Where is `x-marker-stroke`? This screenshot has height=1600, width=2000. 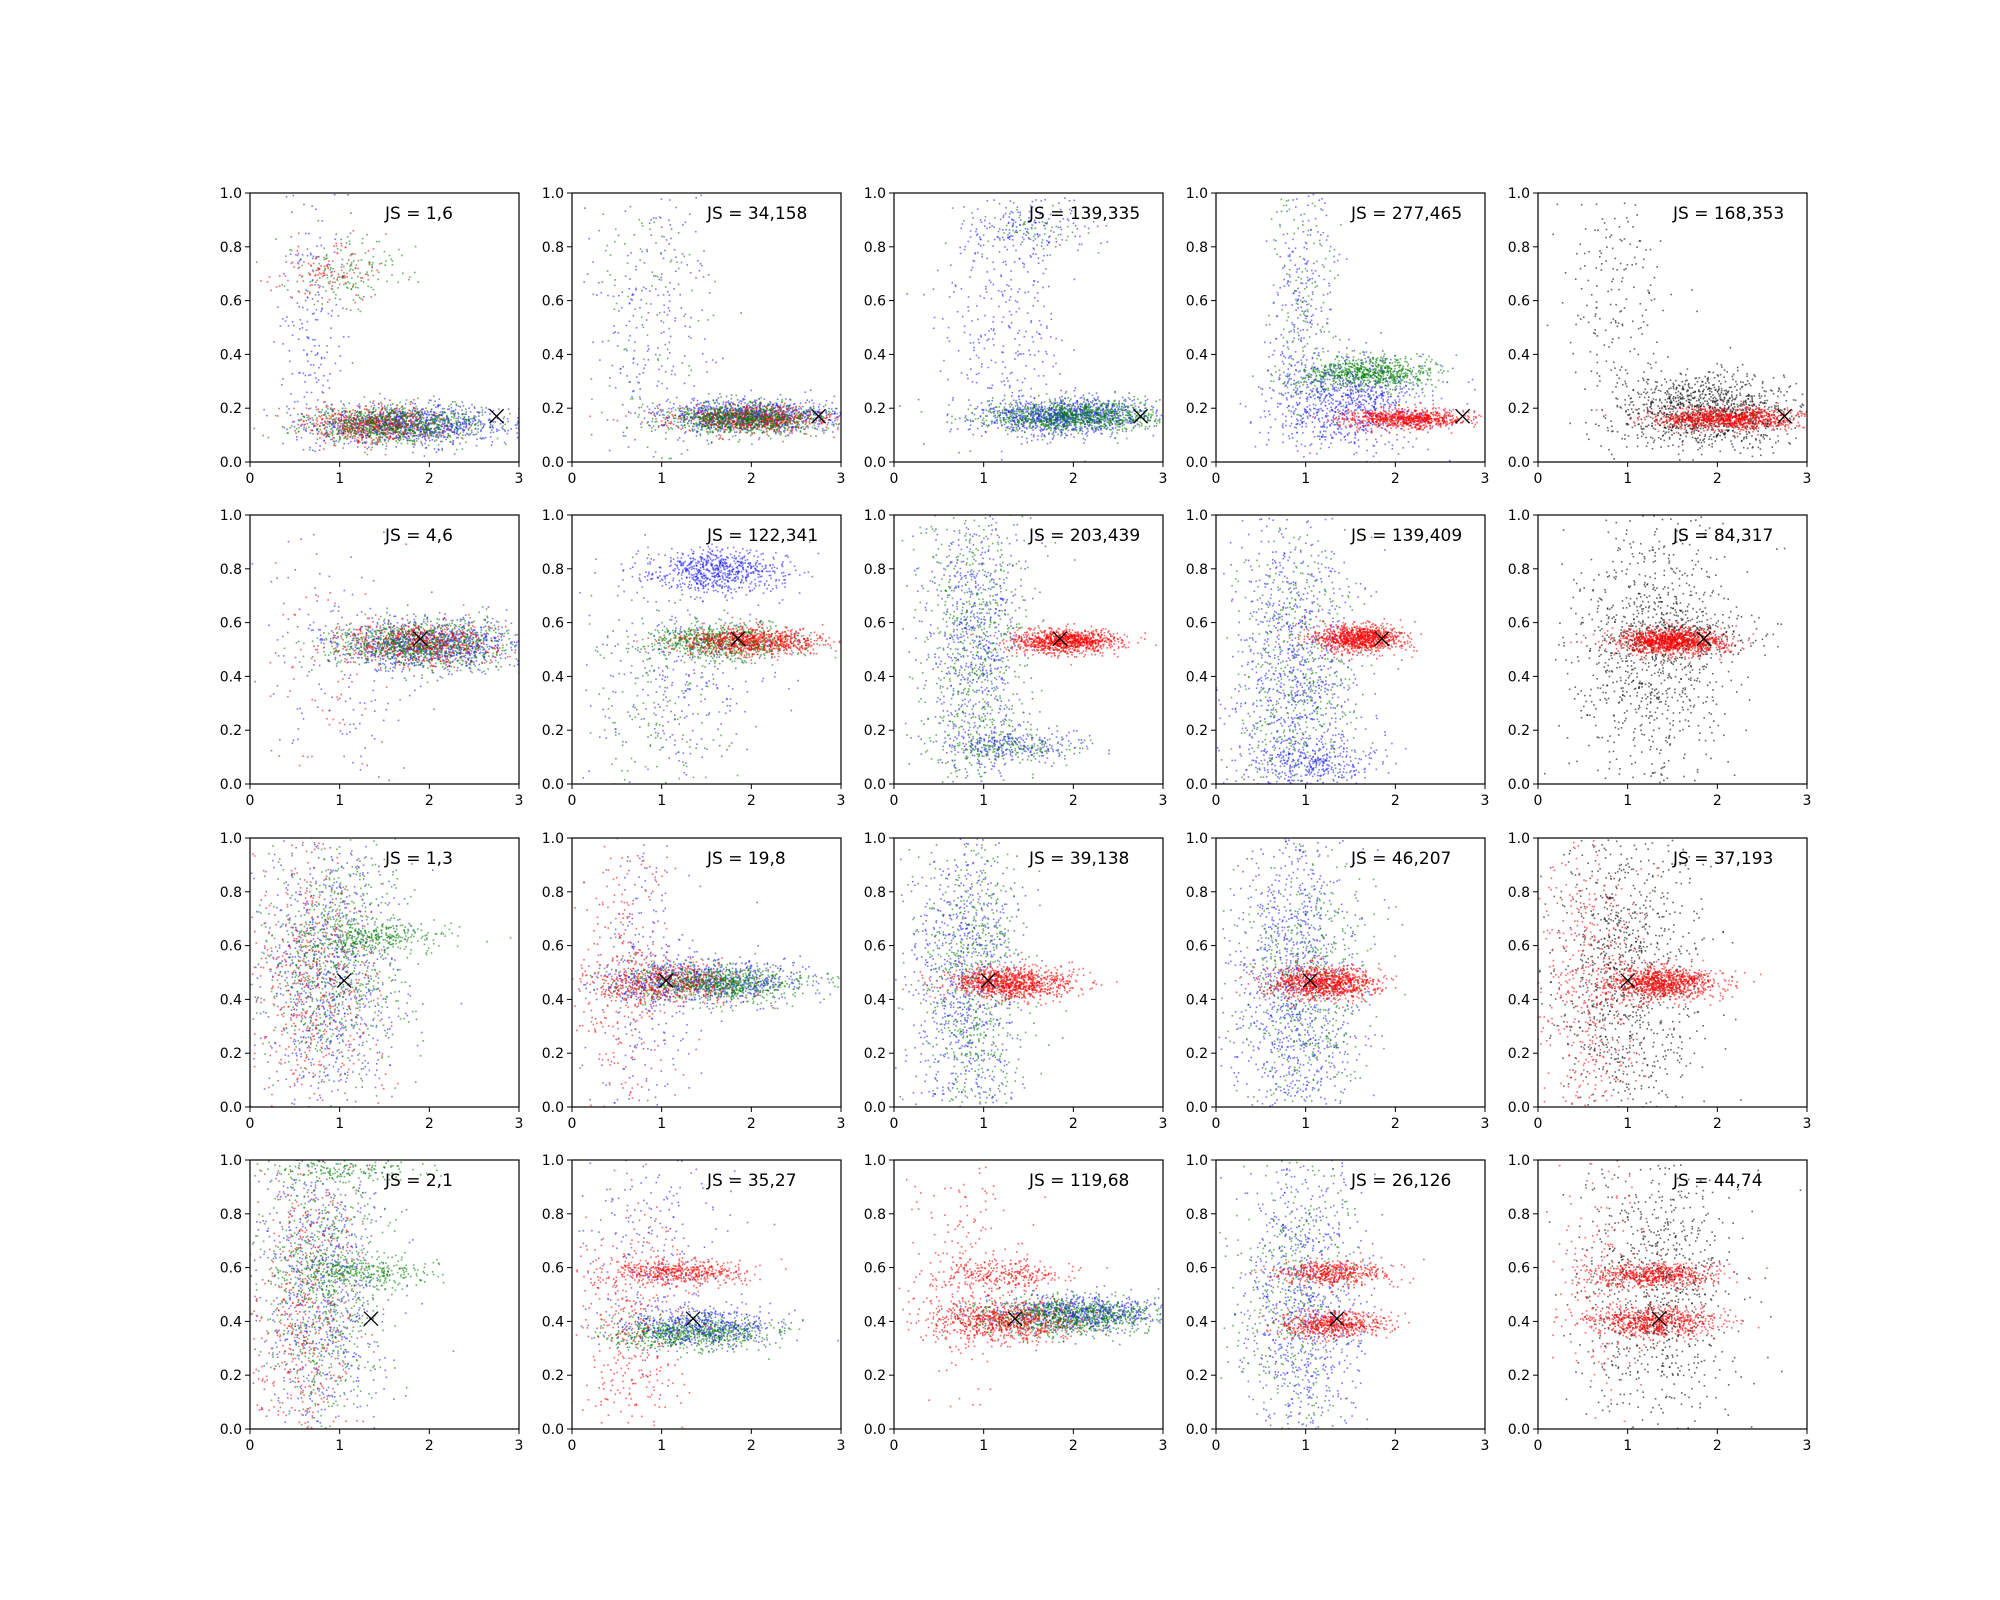
x-marker-stroke is located at coordinates (497, 416).